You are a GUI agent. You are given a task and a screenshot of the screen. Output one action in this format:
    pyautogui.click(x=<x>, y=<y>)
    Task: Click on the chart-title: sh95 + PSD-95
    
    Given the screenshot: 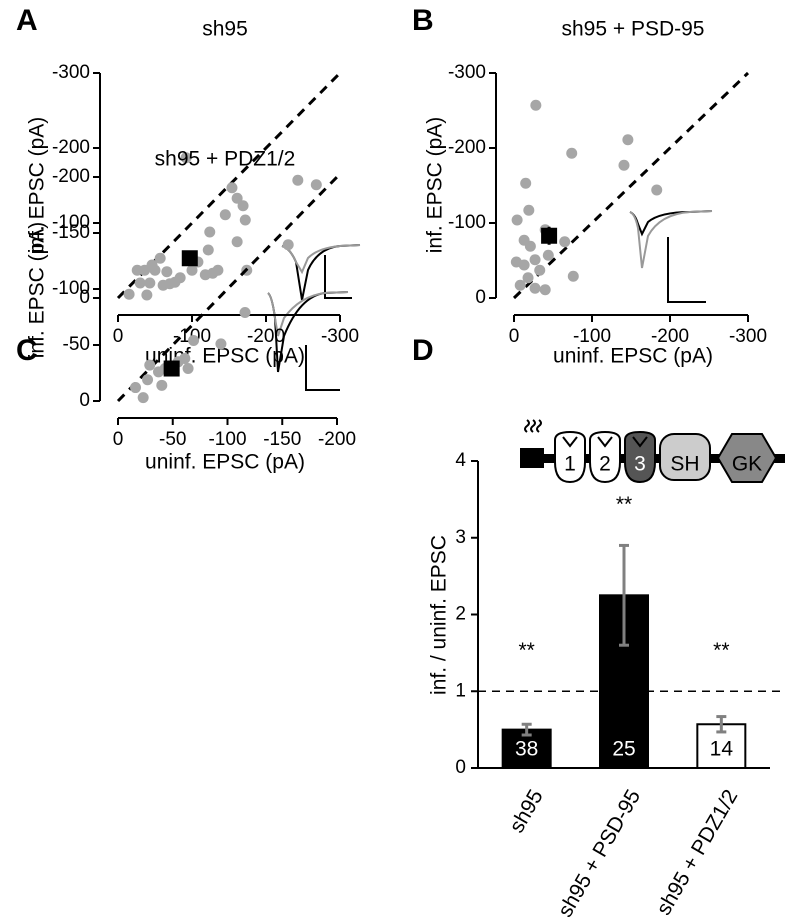 What is the action you would take?
    pyautogui.click(x=632, y=29)
    